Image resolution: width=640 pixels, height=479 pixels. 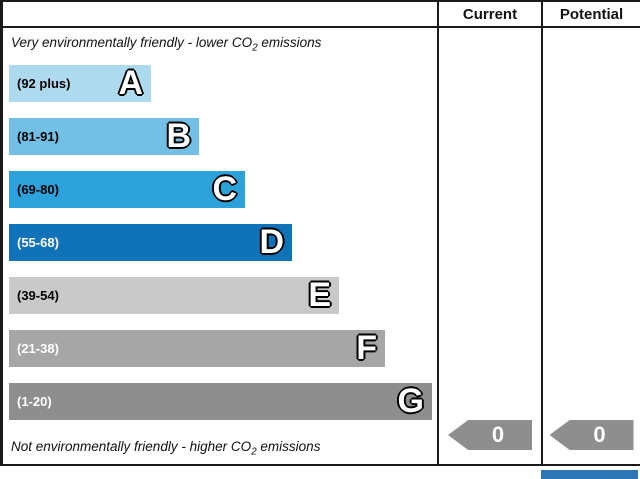 What do you see at coordinates (591, 435) in the screenshot?
I see `potential-rating-arrow: 0` at bounding box center [591, 435].